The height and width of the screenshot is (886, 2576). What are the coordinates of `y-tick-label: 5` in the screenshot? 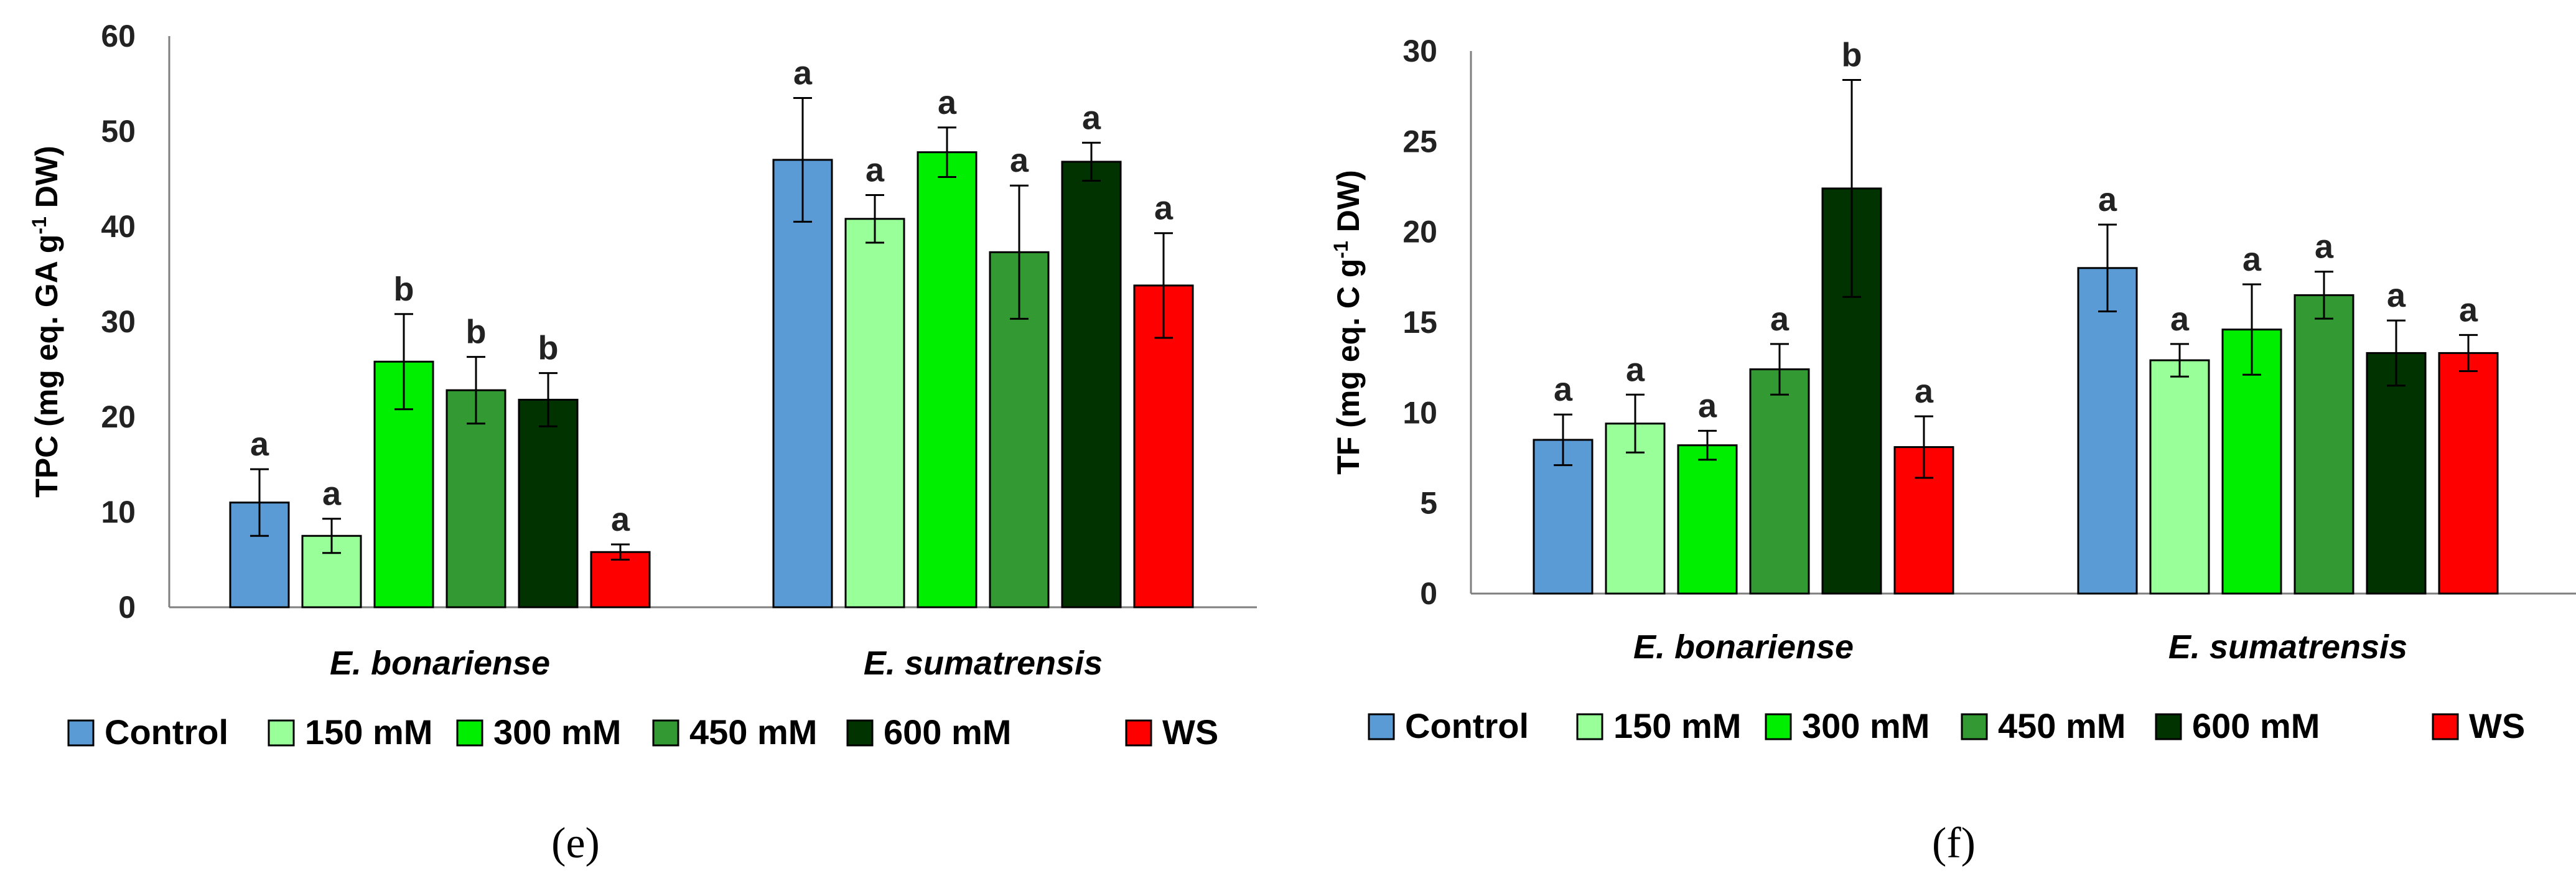 It's located at (1428, 504).